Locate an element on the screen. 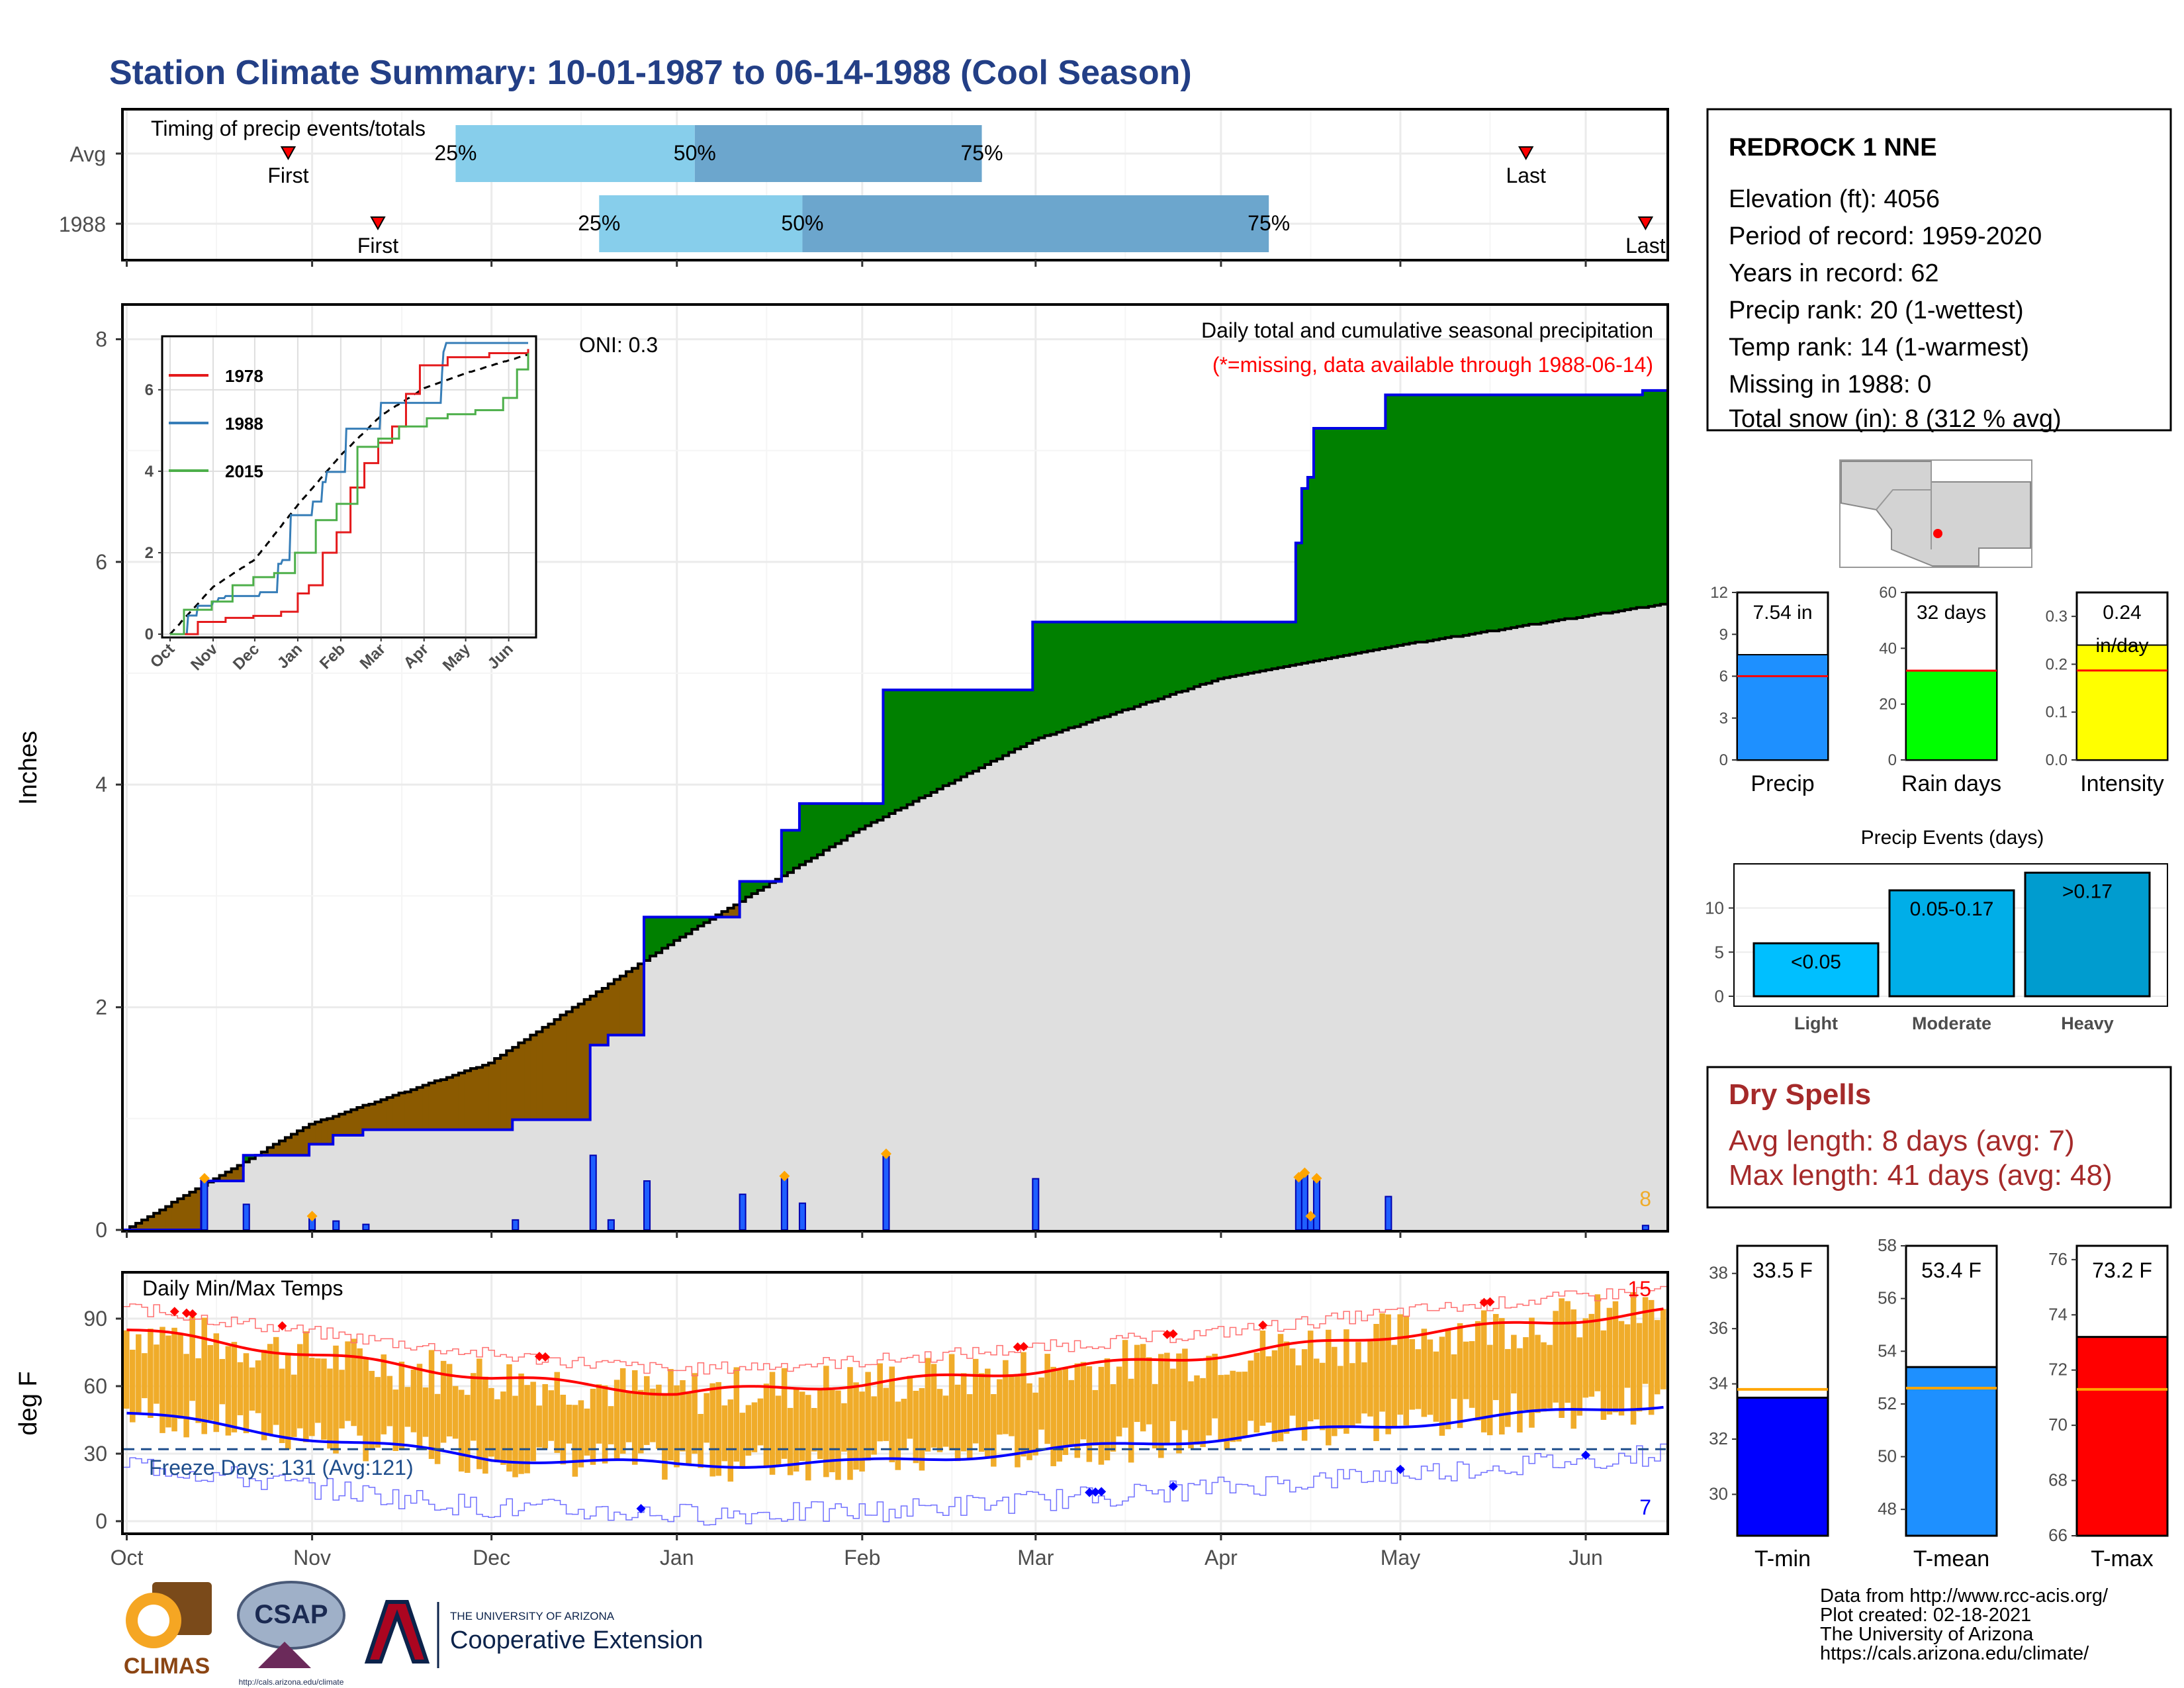 Image resolution: width=2184 pixels, height=1688 pixels. record-high-marker is located at coordinates (545, 1357).